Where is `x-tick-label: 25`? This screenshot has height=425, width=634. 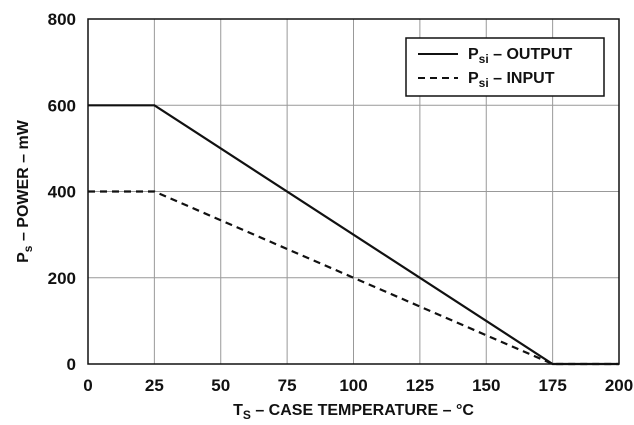 x-tick-label: 25 is located at coordinates (154, 385).